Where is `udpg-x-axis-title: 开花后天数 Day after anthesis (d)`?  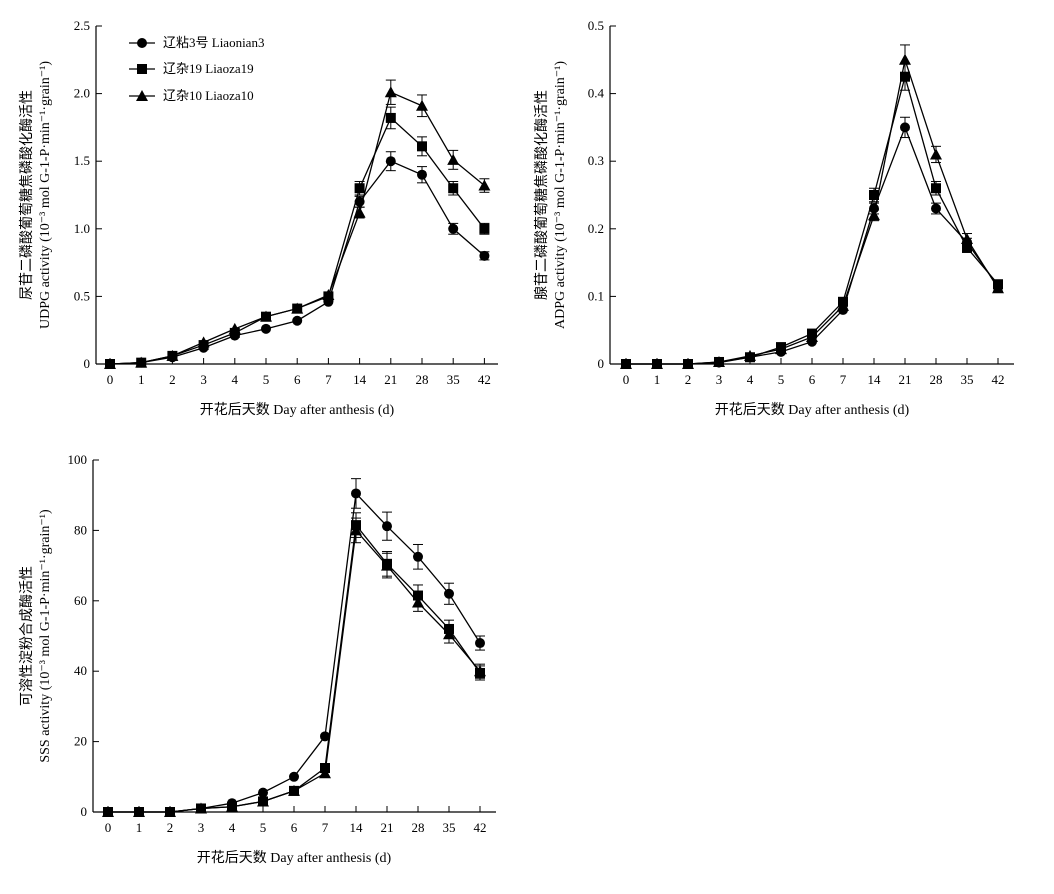
udpg-x-axis-title: 开花后天数 Day after anthesis (d) is located at coordinates (297, 410).